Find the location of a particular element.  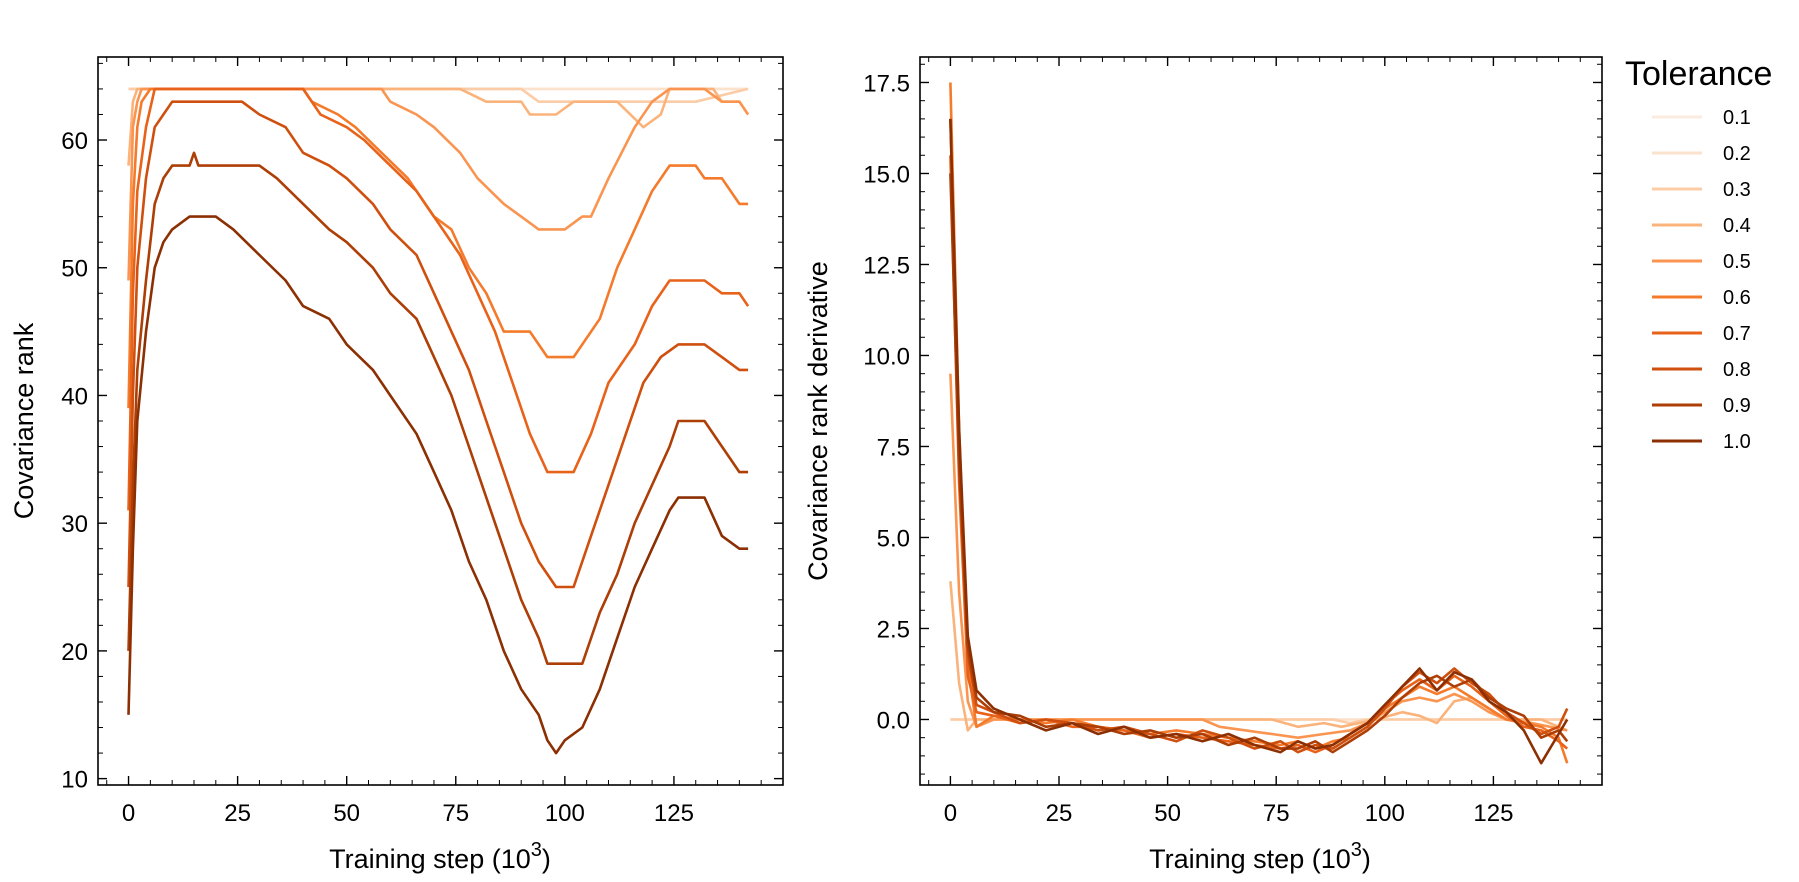

left-x-tick-label: 0 is located at coordinates (128, 813).